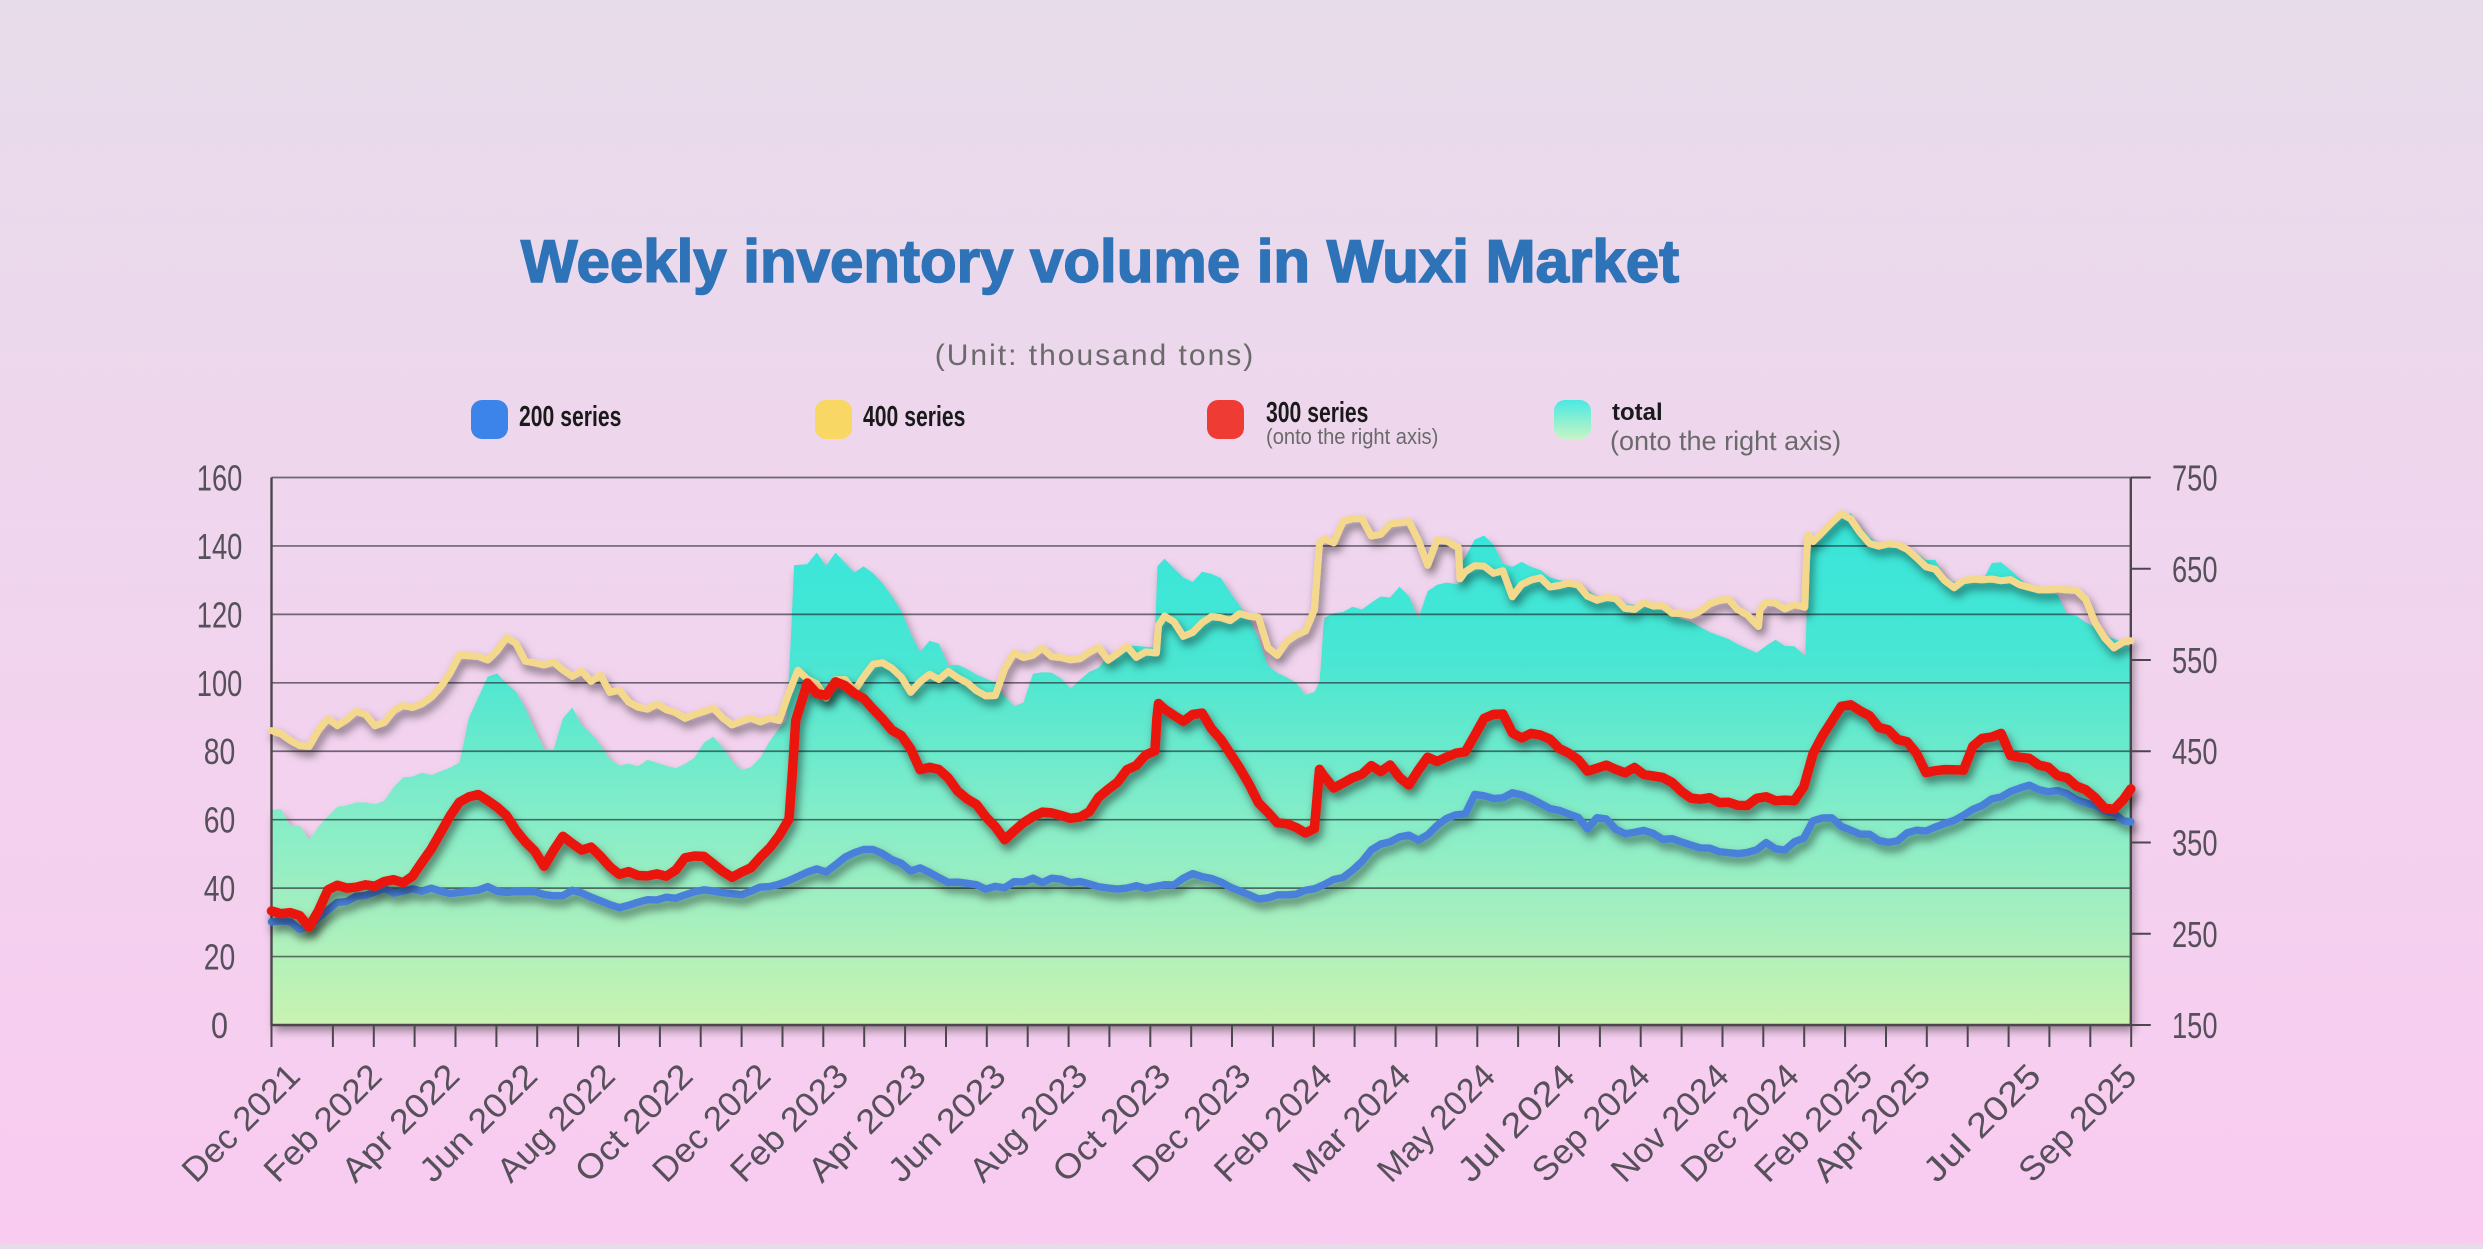 This screenshot has height=1249, width=2483. What do you see at coordinates (220, 546) in the screenshot?
I see `svg-text: 140` at bounding box center [220, 546].